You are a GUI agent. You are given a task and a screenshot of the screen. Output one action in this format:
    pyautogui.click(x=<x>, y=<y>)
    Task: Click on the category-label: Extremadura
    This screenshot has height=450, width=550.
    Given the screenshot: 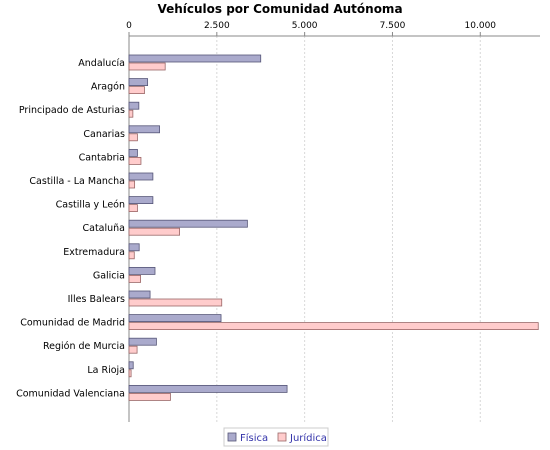 What is the action you would take?
    pyautogui.click(x=94, y=252)
    